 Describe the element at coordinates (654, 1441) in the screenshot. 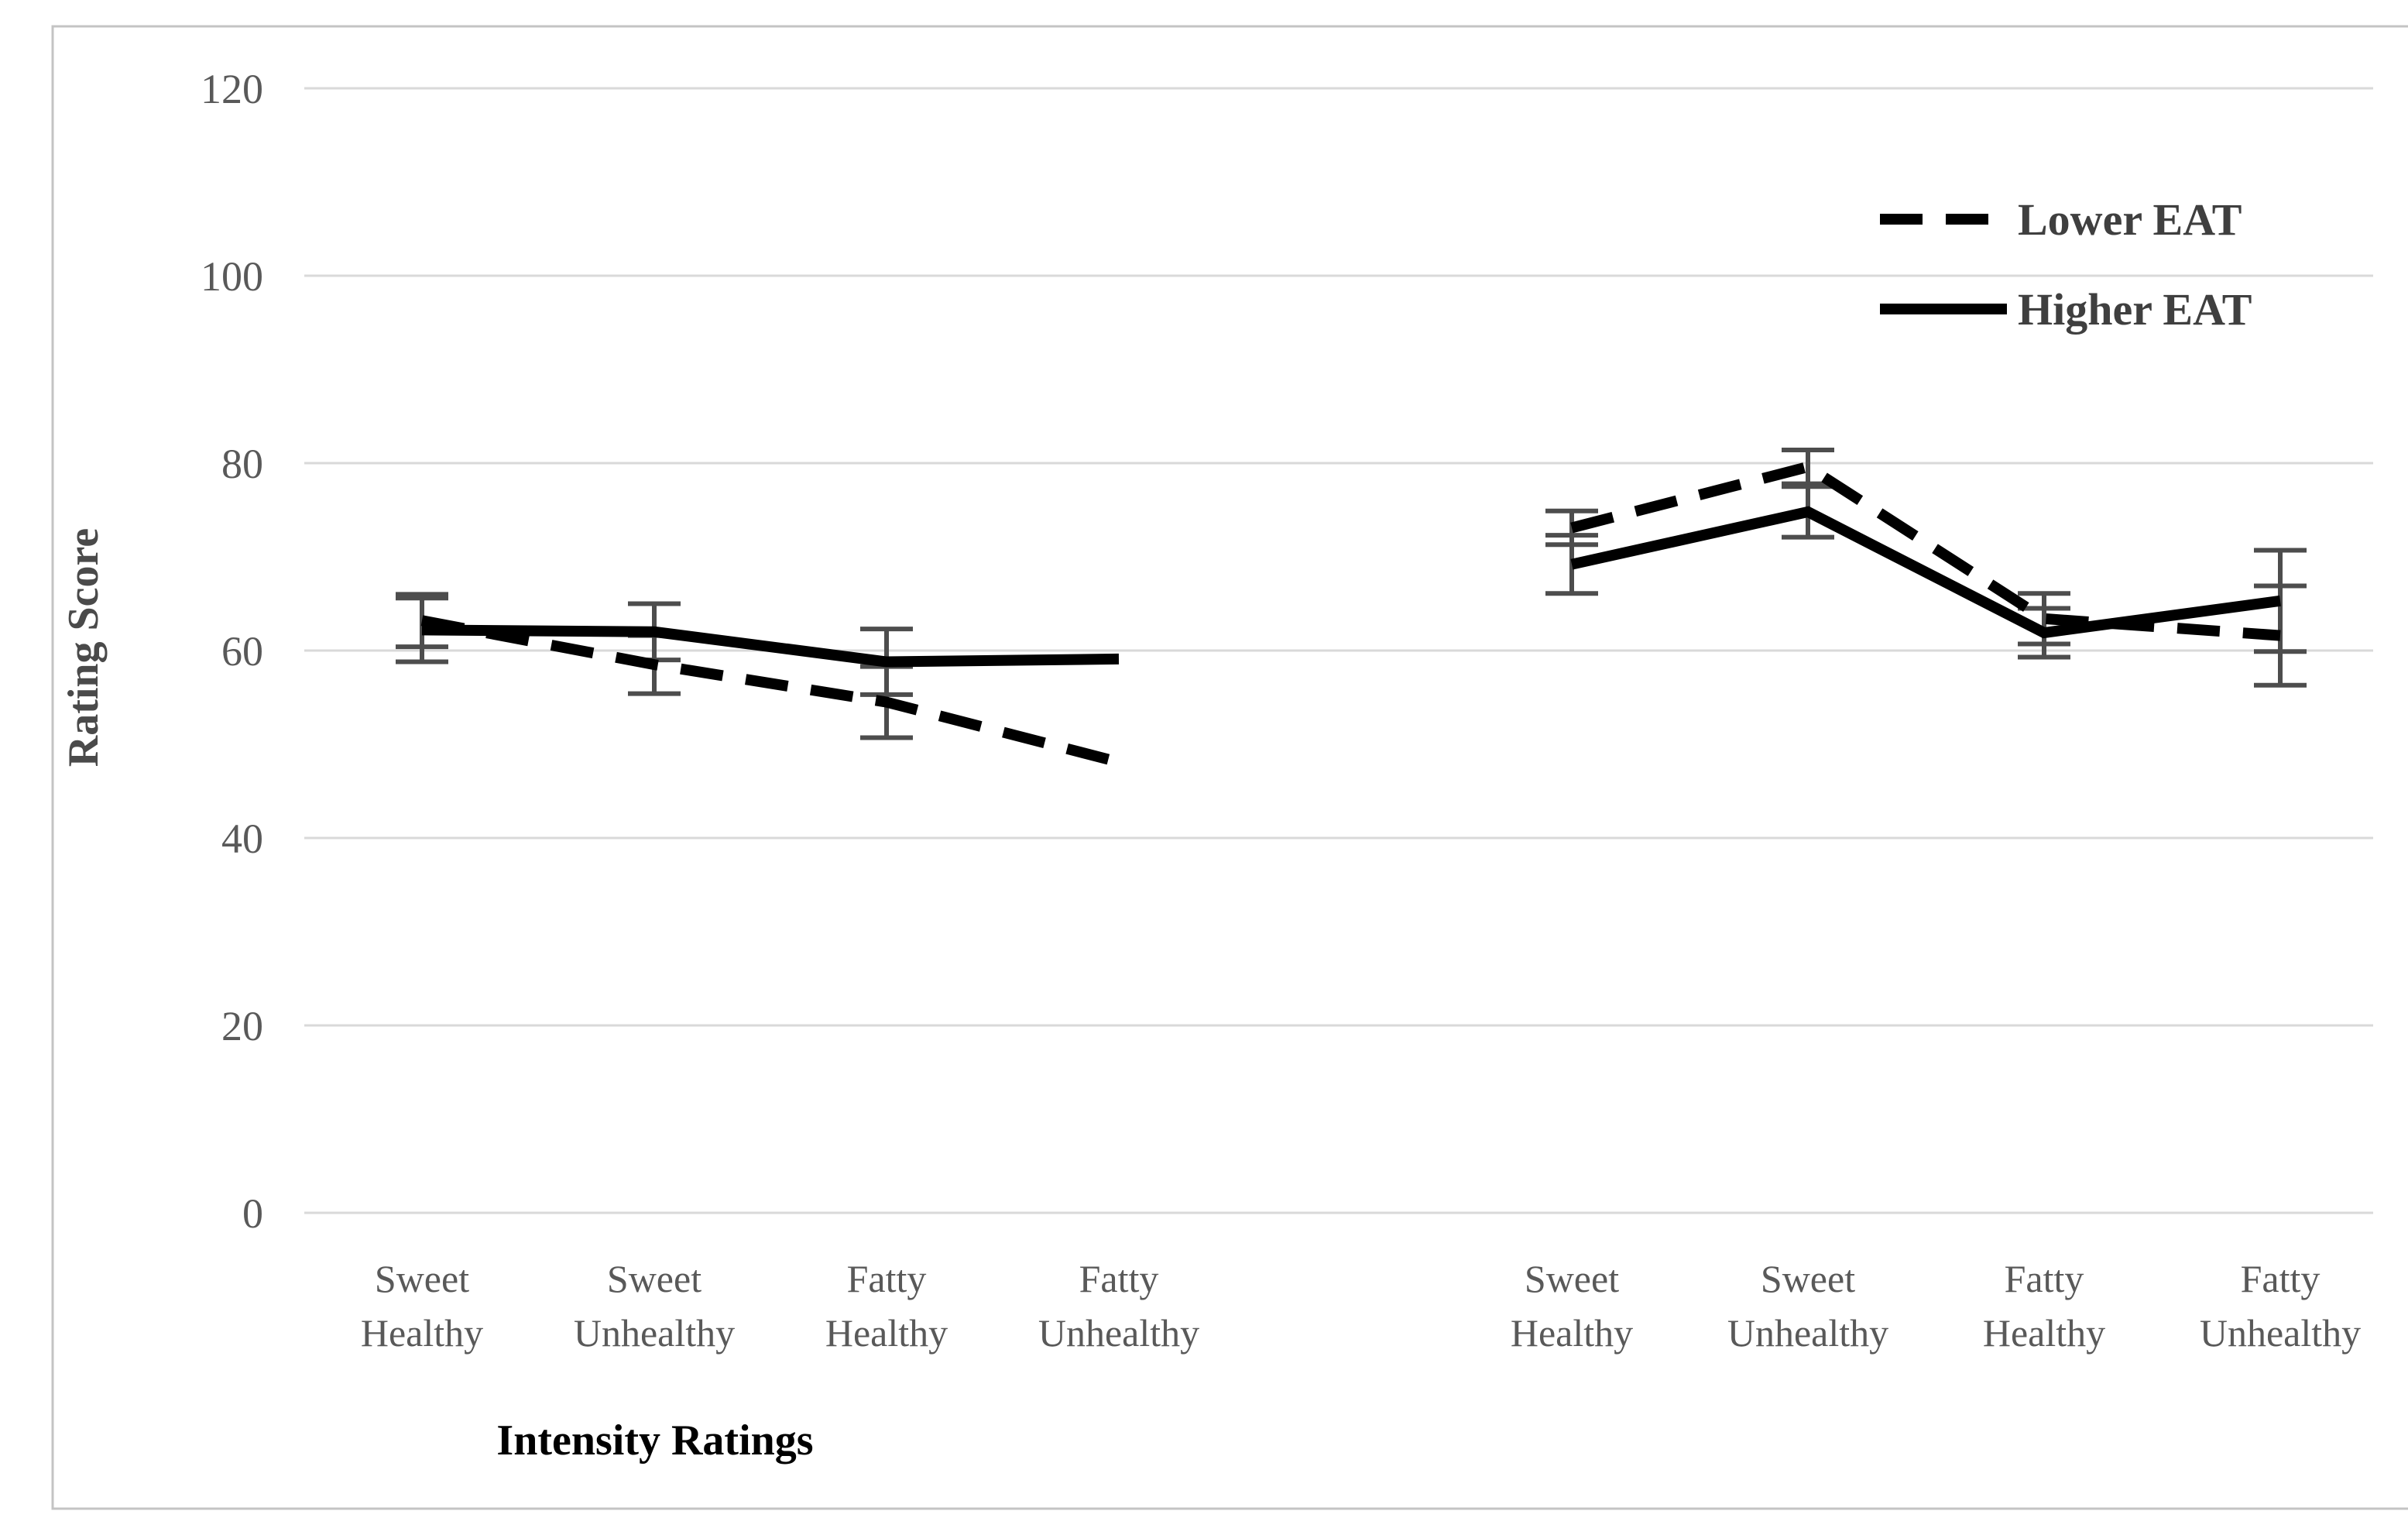

I see `x-axis-title: Intensity Ratings` at that location.